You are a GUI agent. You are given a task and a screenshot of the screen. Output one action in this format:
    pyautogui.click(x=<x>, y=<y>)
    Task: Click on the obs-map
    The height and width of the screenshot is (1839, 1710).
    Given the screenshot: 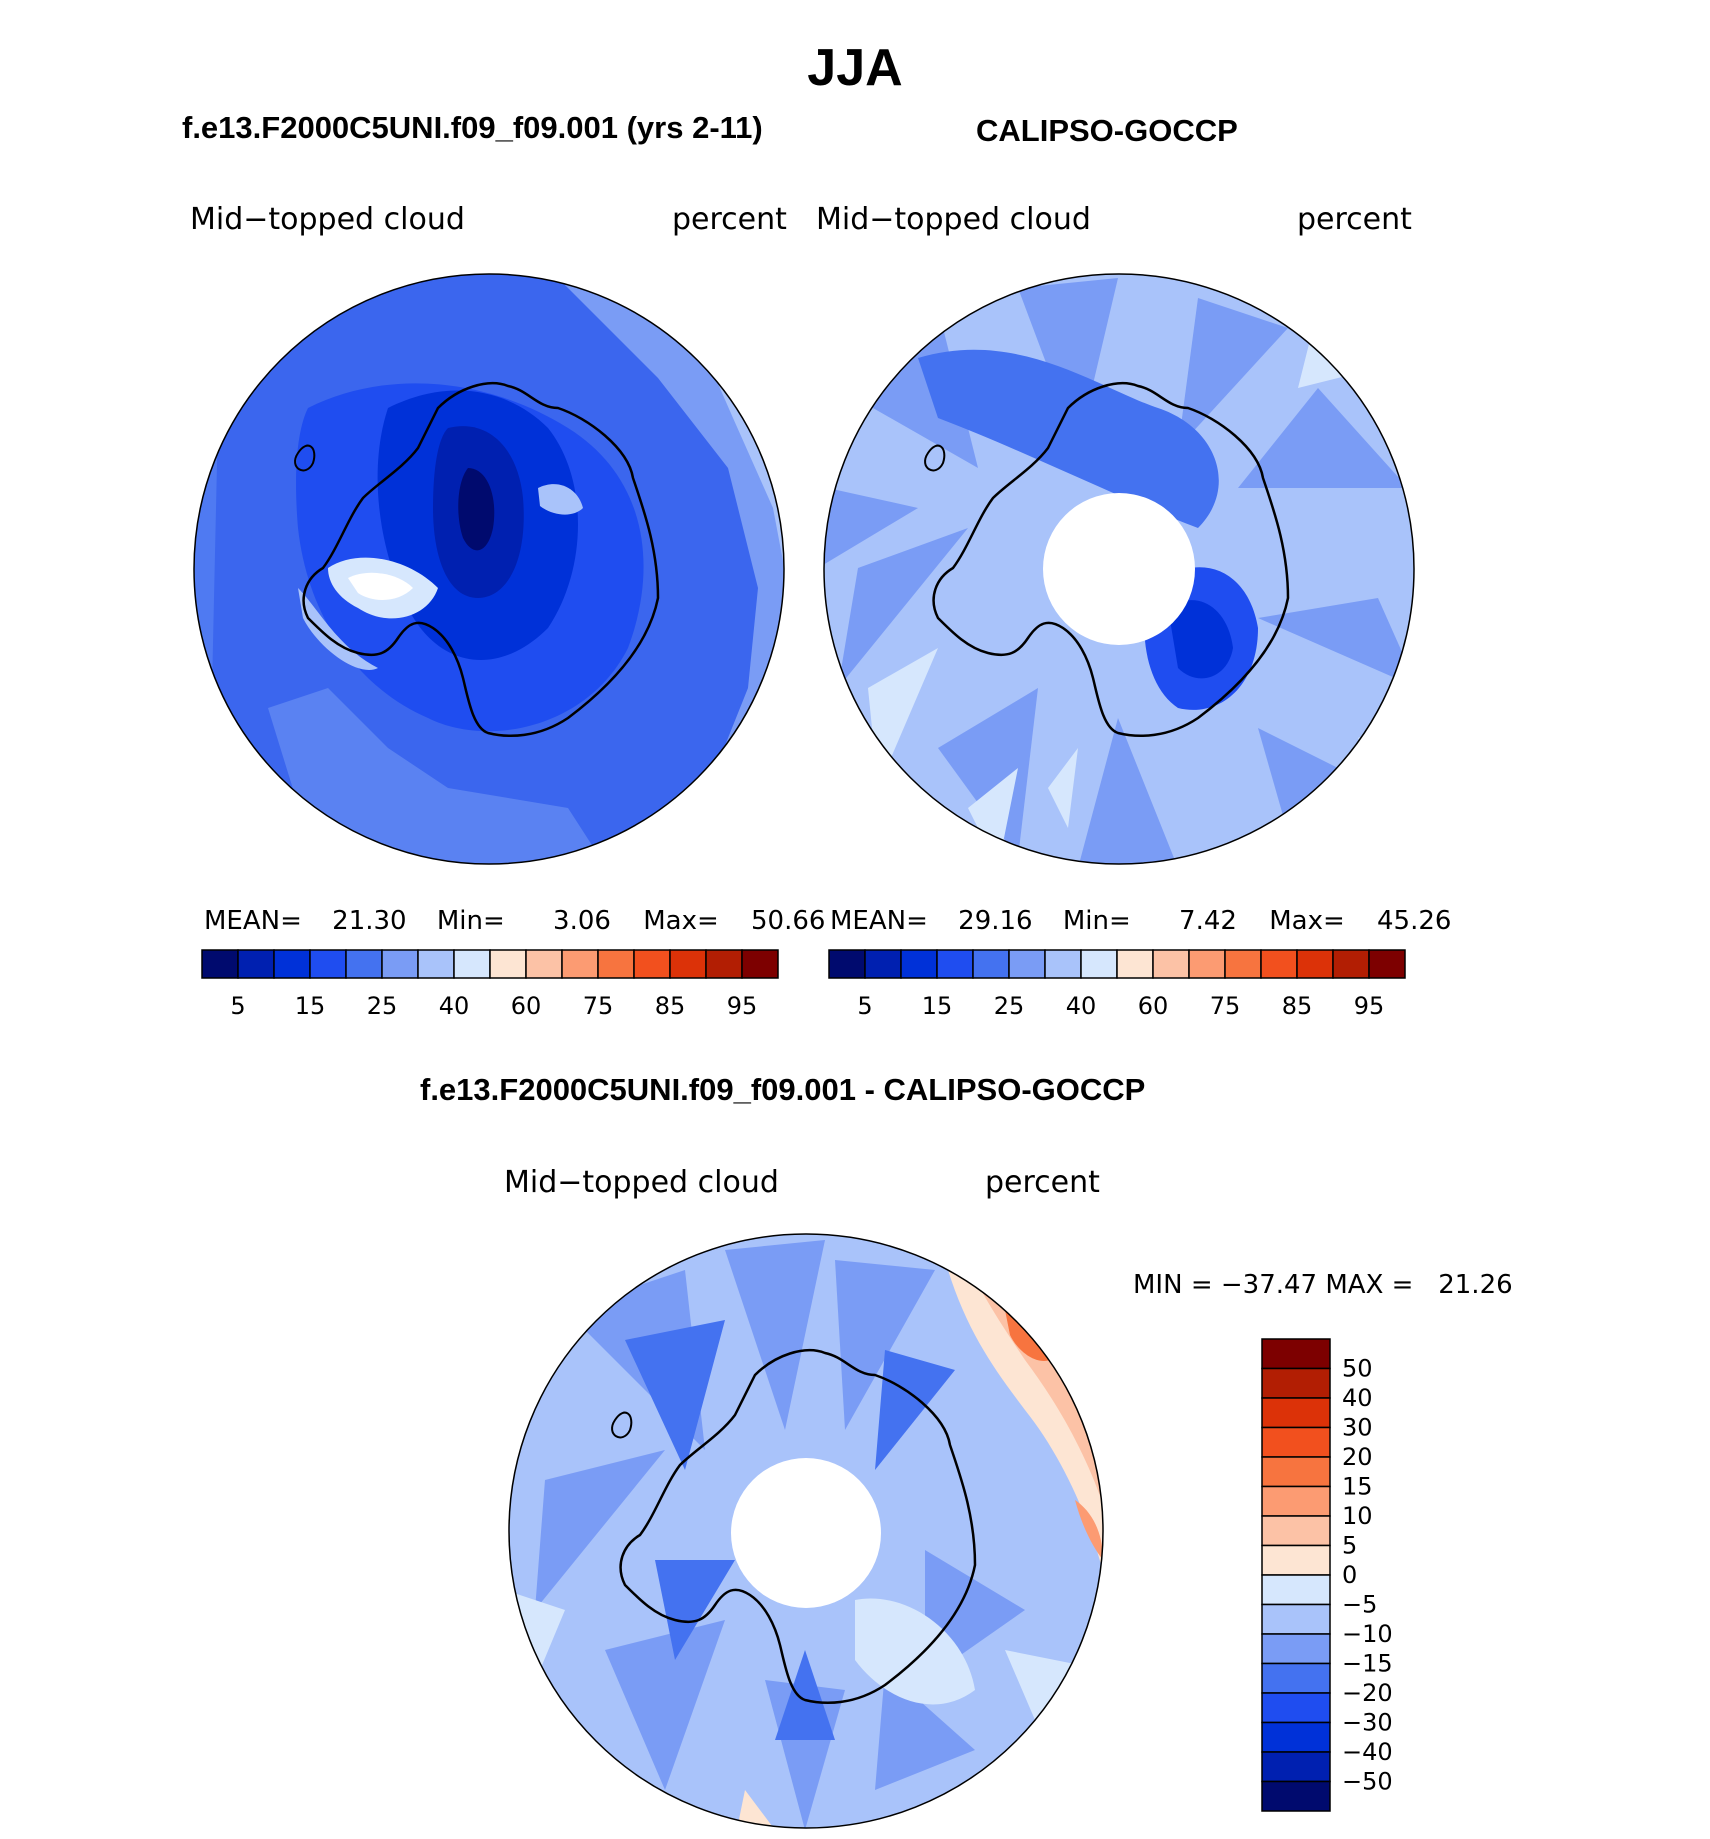 What is the action you would take?
    pyautogui.click(x=1119, y=569)
    